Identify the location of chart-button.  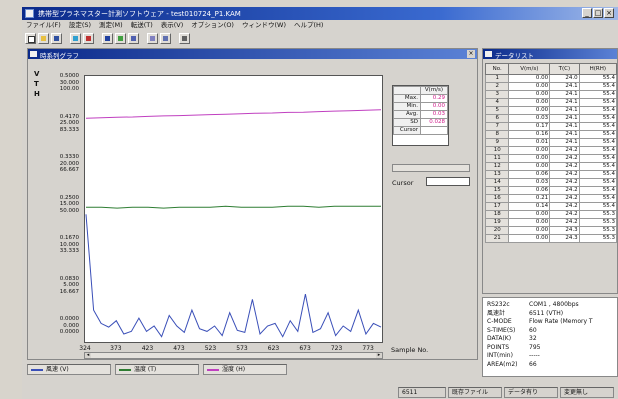
(133, 38).